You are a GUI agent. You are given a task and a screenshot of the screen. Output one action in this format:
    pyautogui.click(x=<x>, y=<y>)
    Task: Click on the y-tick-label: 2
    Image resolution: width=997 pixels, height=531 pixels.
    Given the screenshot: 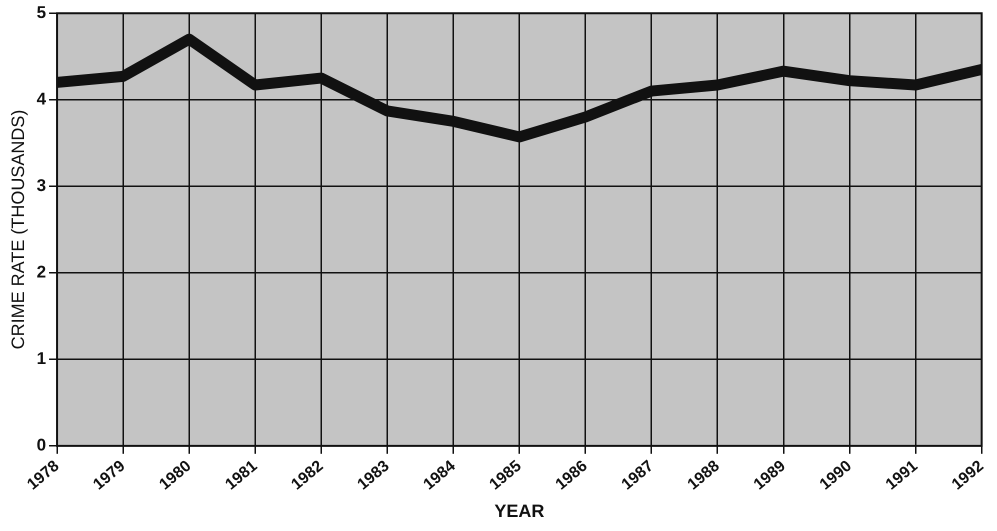 What is the action you would take?
    pyautogui.click(x=41, y=272)
    